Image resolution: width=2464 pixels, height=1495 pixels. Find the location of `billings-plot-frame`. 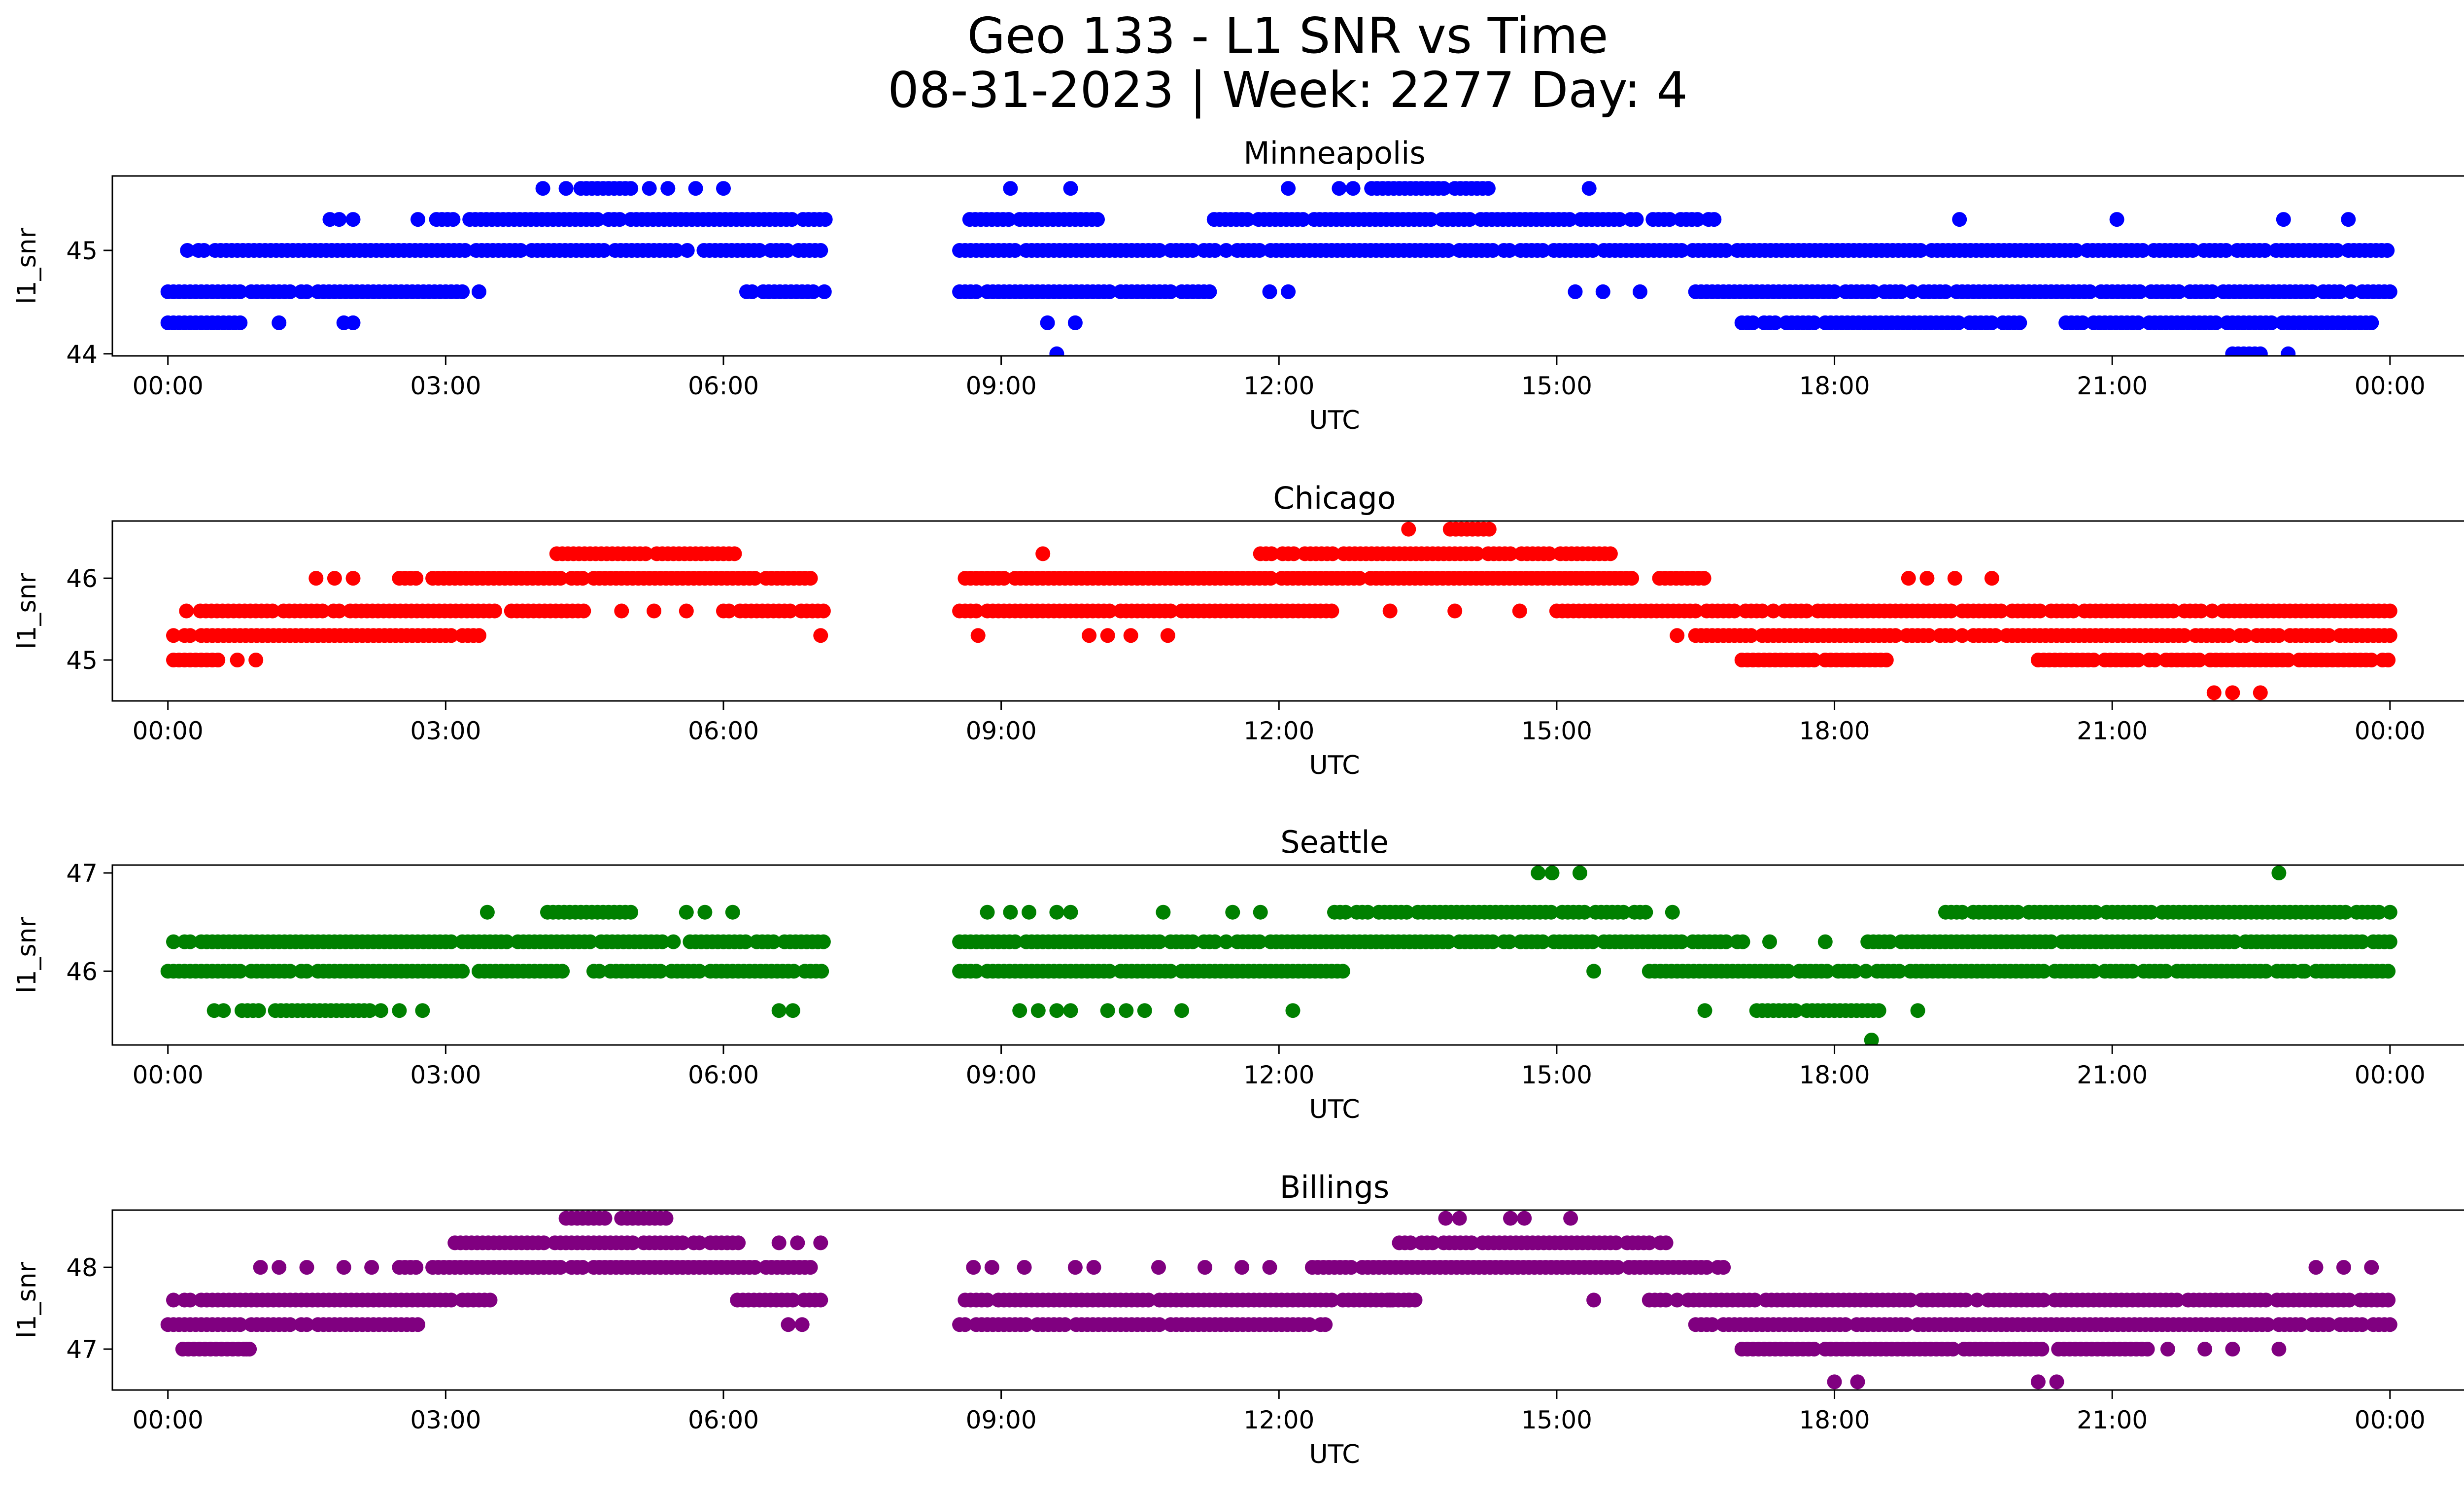

billings-plot-frame is located at coordinates (1287, 1300).